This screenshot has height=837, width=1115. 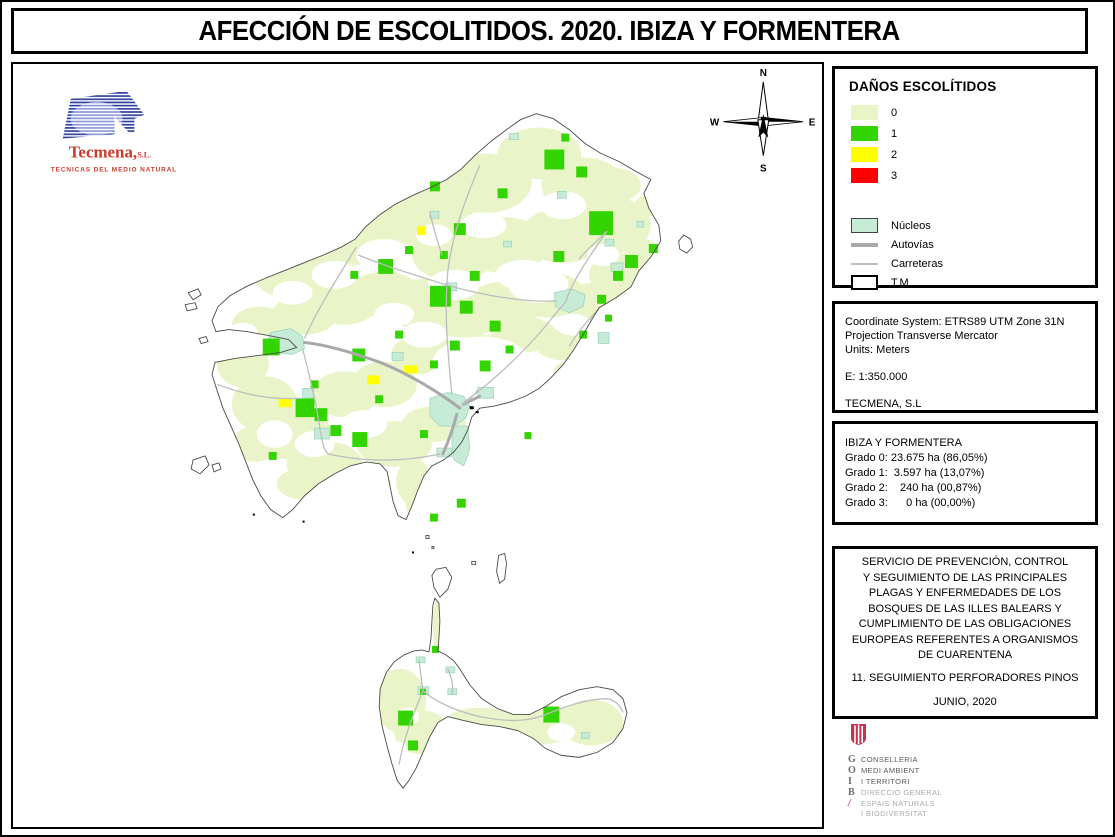 What do you see at coordinates (967, 133) in the screenshot?
I see `legend-grade-1-row: 1` at bounding box center [967, 133].